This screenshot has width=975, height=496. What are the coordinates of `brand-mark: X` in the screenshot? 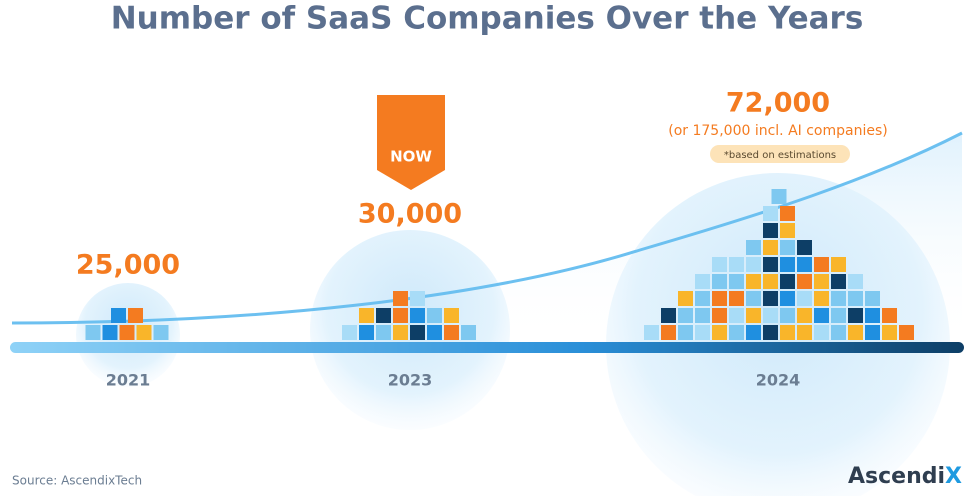 It's located at (953, 476).